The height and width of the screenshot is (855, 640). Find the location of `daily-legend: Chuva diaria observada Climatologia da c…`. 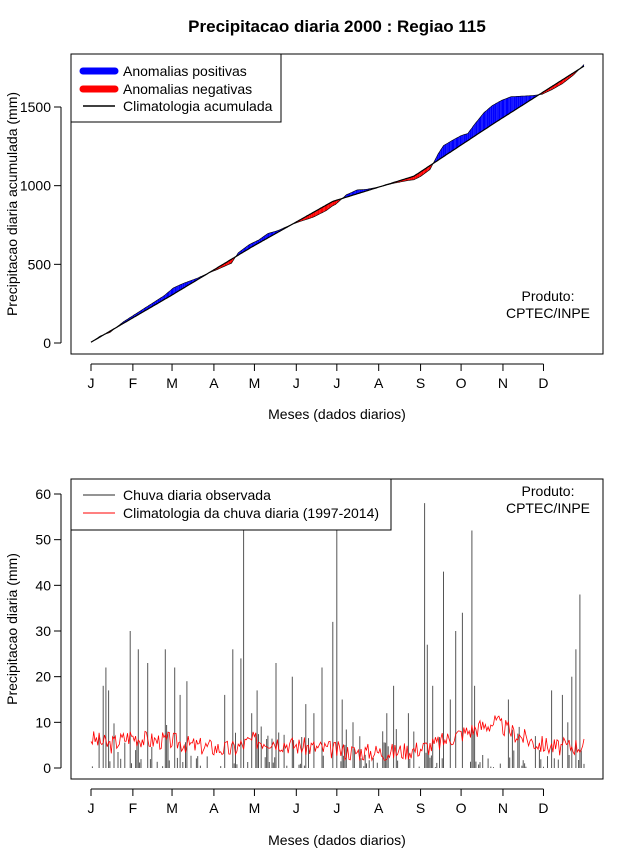

daily-legend: Chuva diaria observada Climatologia da c… is located at coordinates (231, 504).